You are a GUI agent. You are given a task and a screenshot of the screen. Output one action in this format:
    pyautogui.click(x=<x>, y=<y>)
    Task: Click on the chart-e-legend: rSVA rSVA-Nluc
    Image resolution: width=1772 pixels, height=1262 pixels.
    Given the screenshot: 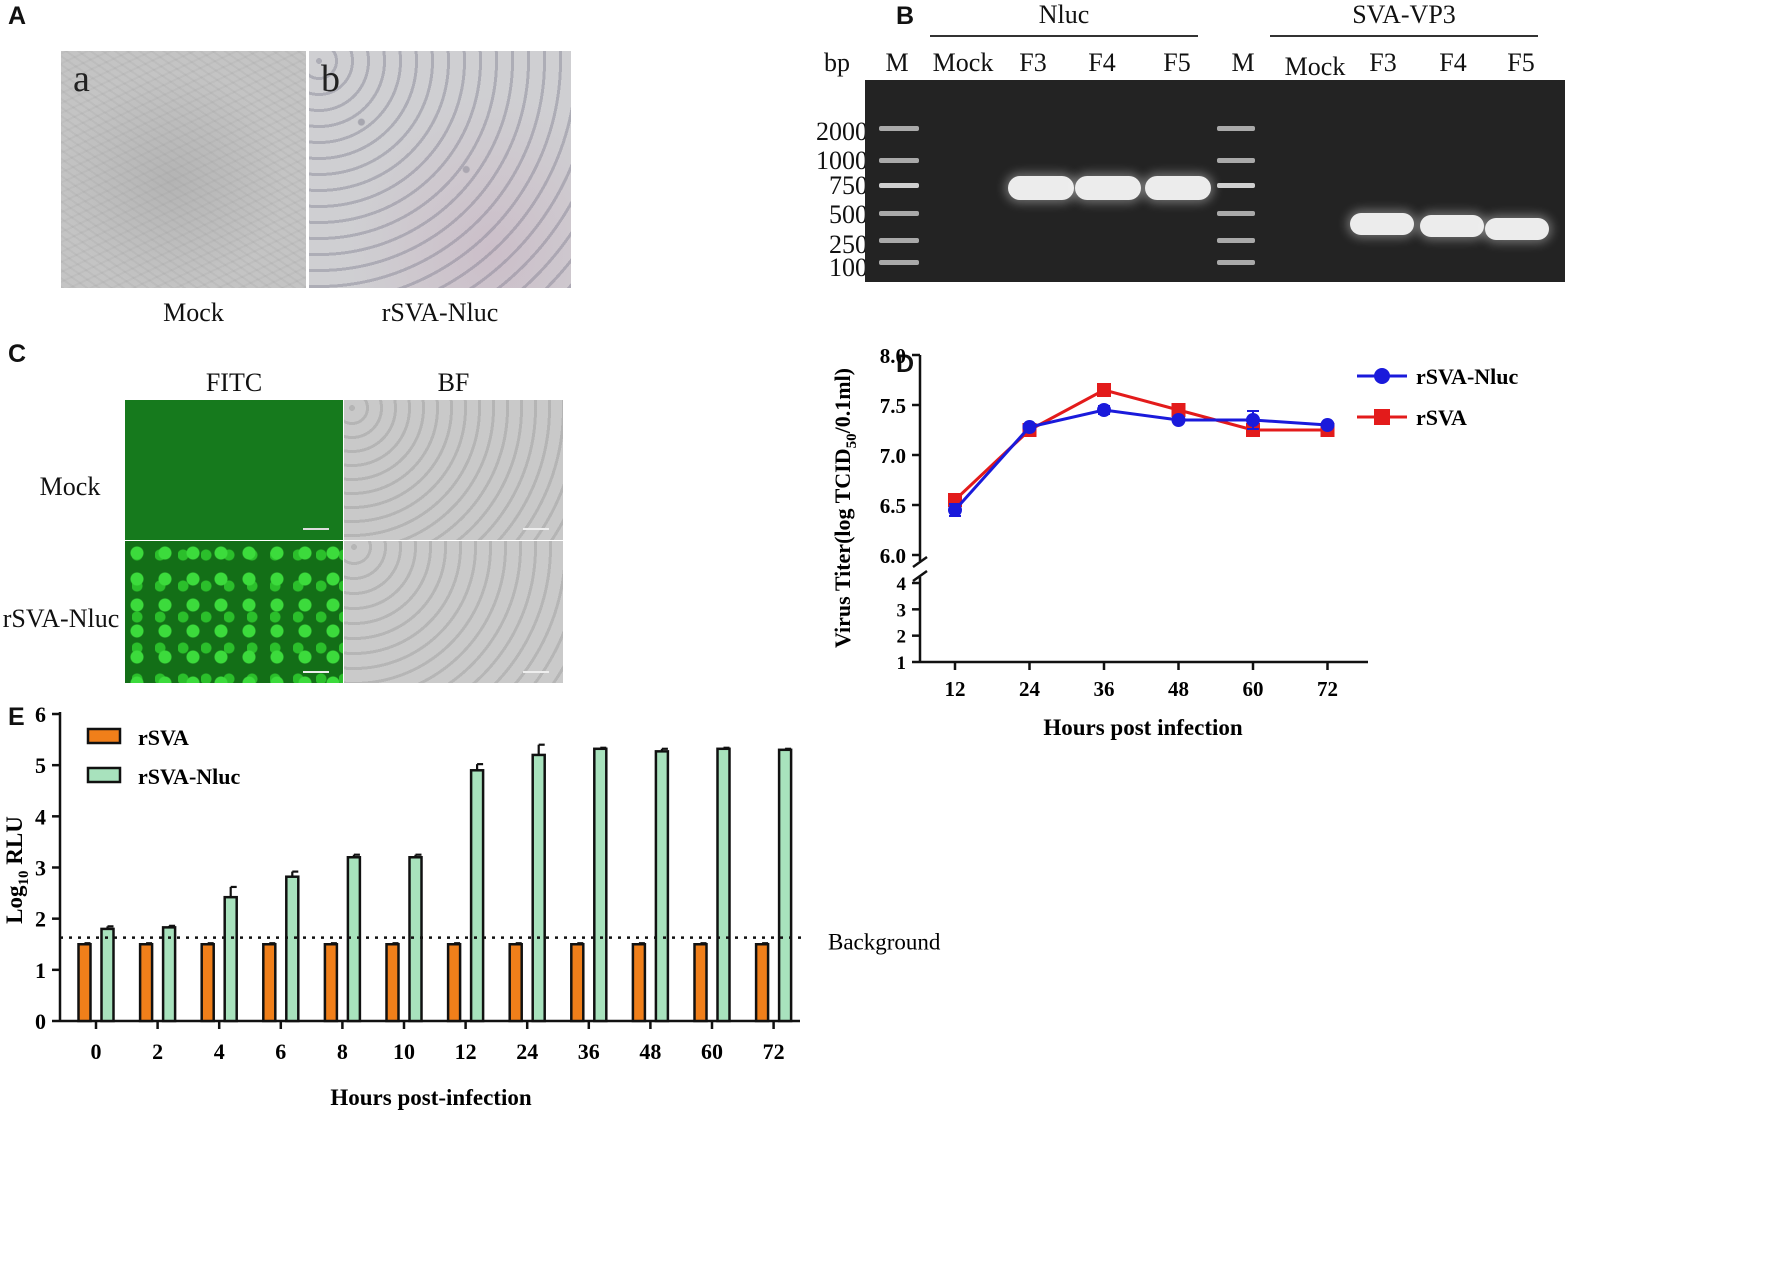 What is the action you would take?
    pyautogui.click(x=163, y=757)
    